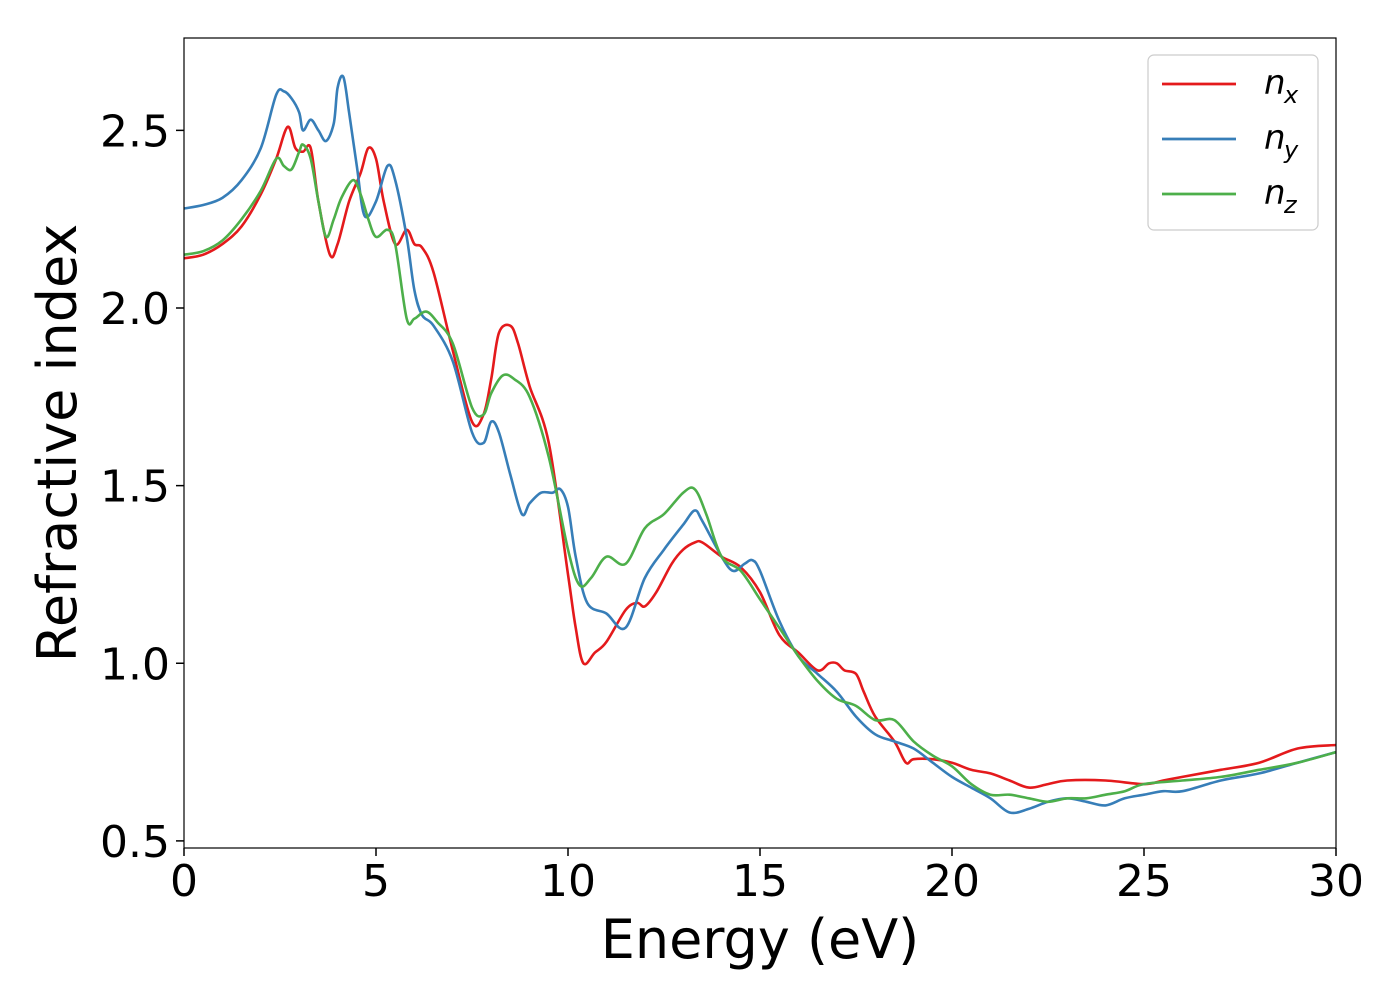 This screenshot has width=1400, height=1005. Describe the element at coordinates (568, 881) in the screenshot. I see `x-tick-label: 10` at that location.